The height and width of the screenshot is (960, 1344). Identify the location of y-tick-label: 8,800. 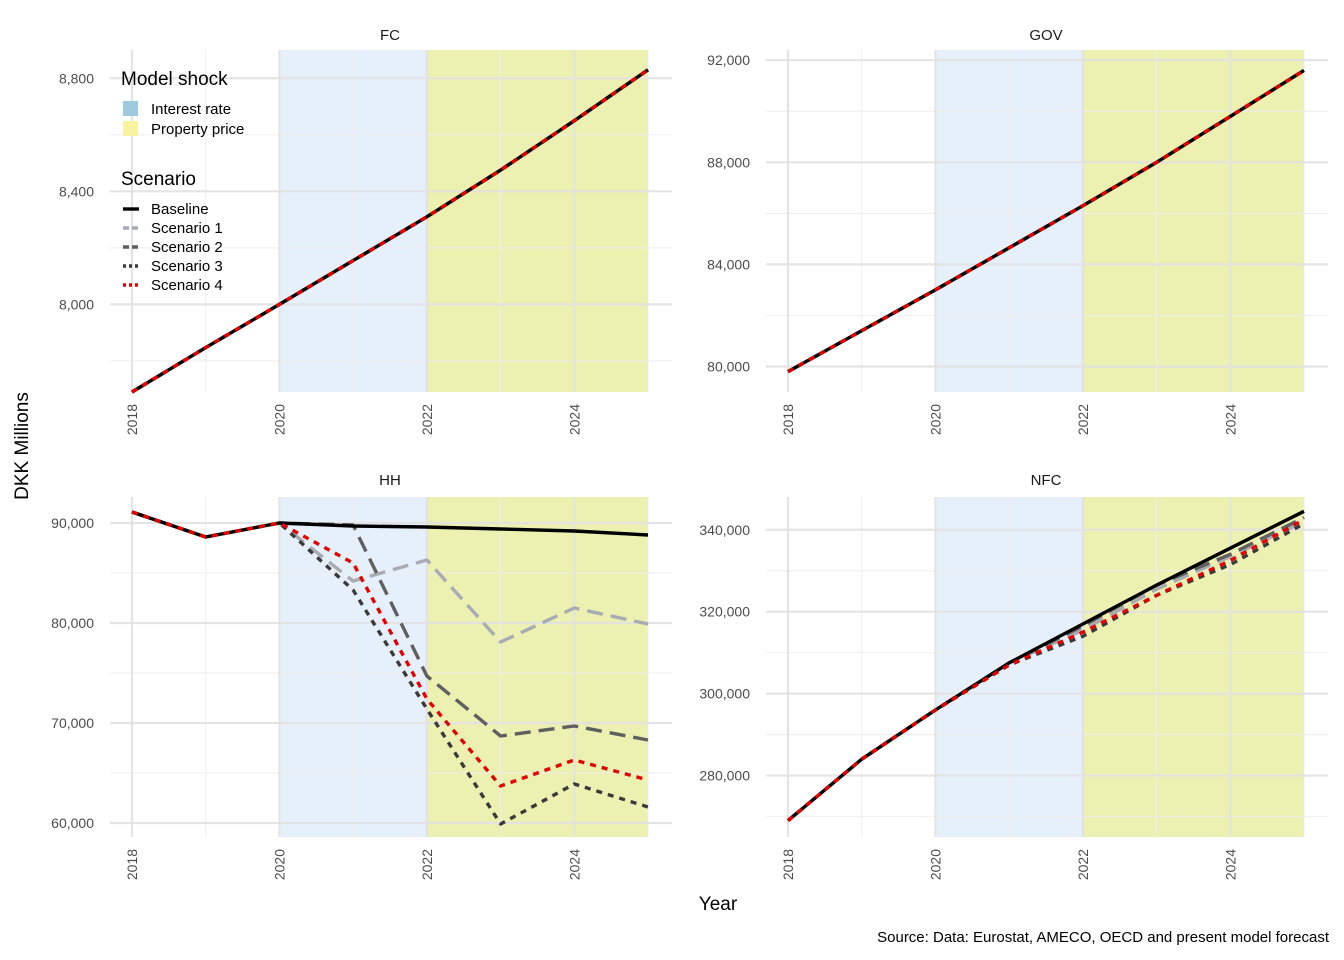
(76, 78).